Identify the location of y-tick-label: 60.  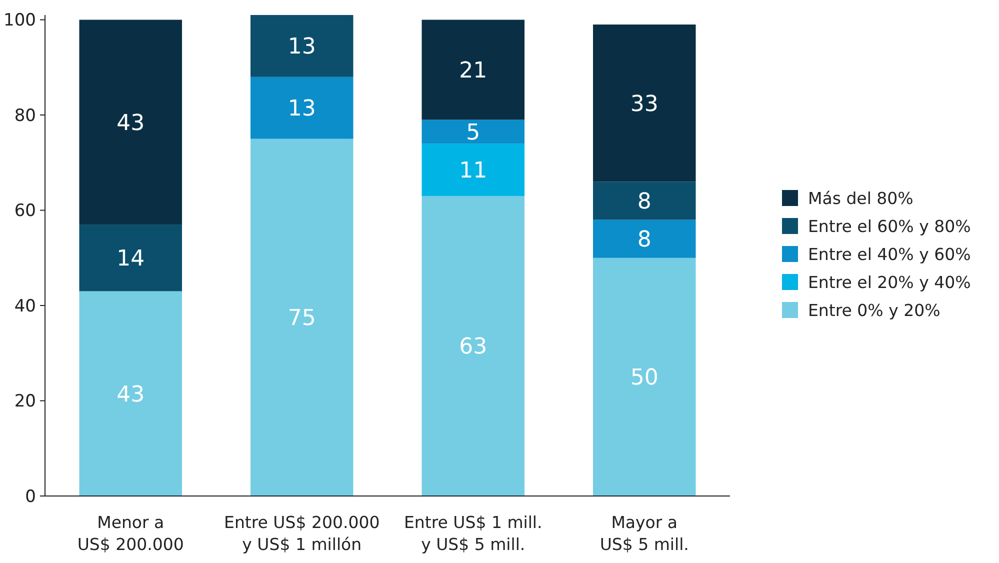
(25, 211).